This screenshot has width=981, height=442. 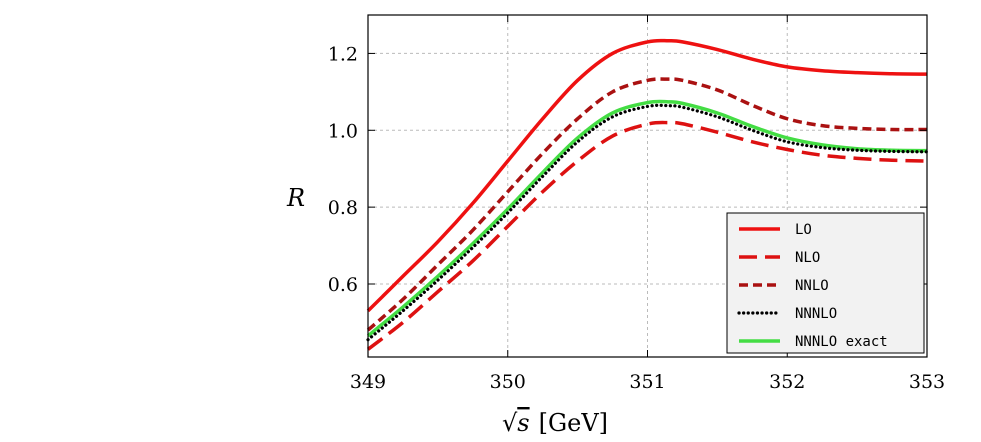 I want to click on y-tick-label: 0.6, so click(x=343, y=285).